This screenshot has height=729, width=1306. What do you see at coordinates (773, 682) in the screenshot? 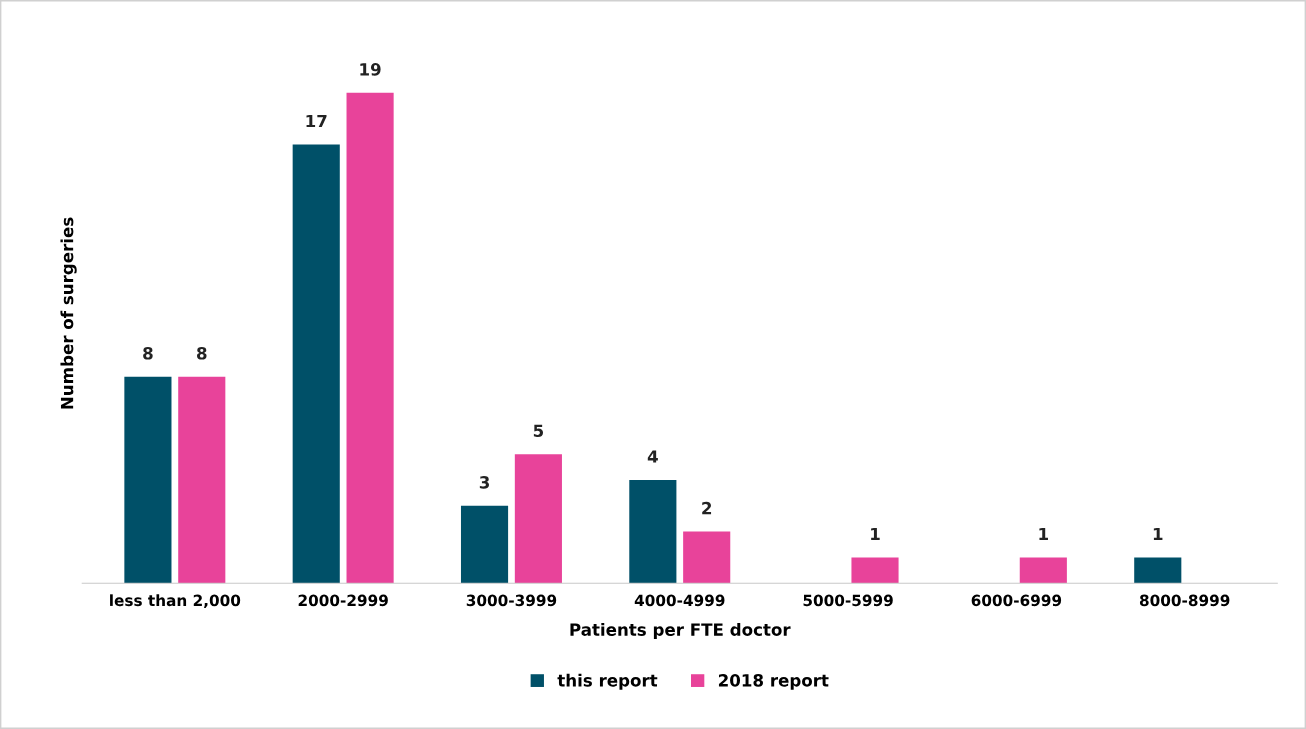
I see `legend-label: 2018 report` at bounding box center [773, 682].